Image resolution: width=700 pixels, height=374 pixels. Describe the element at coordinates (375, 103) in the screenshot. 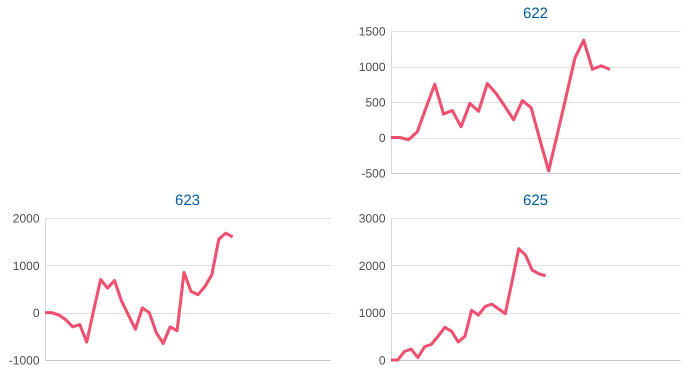

I see `y-tick-label: 500` at that location.